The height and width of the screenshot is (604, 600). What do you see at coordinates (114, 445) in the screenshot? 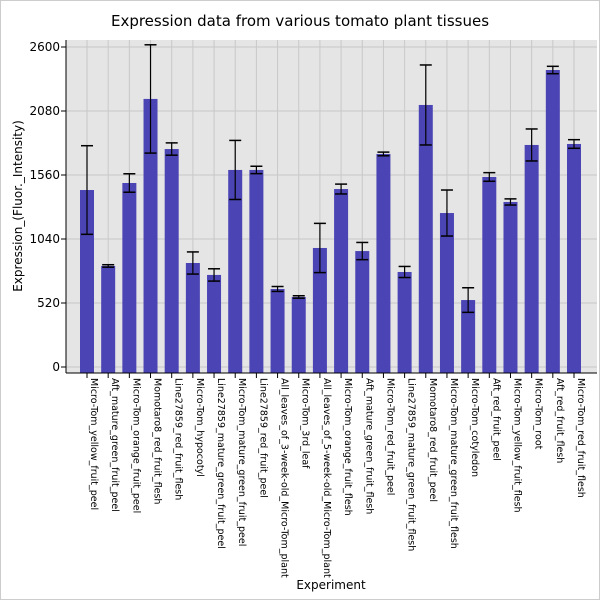
I see `x-tick-label: Aft_mature_green_fruit_peel` at bounding box center [114, 445].